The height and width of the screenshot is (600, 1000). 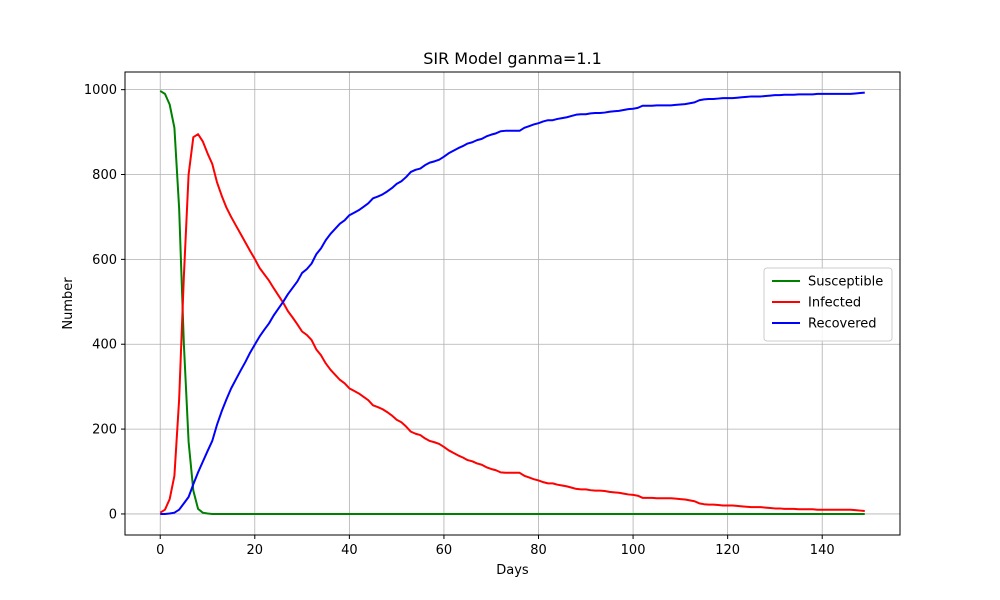 What do you see at coordinates (834, 303) in the screenshot?
I see `legend-label: Infected` at bounding box center [834, 303].